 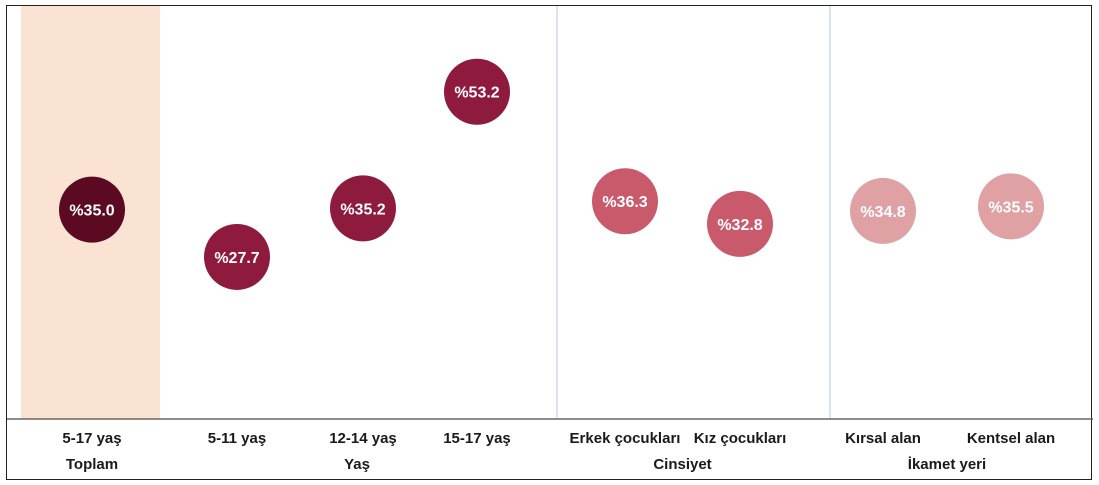 I want to click on bubble-value-kentsel-alan: %35.5, so click(x=1010, y=207).